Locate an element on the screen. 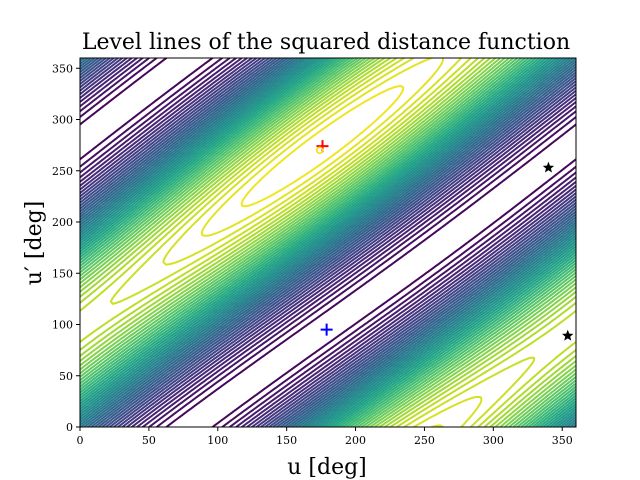 This screenshot has width=640, height=480. y-tick-label: 250 is located at coordinates (62, 171).